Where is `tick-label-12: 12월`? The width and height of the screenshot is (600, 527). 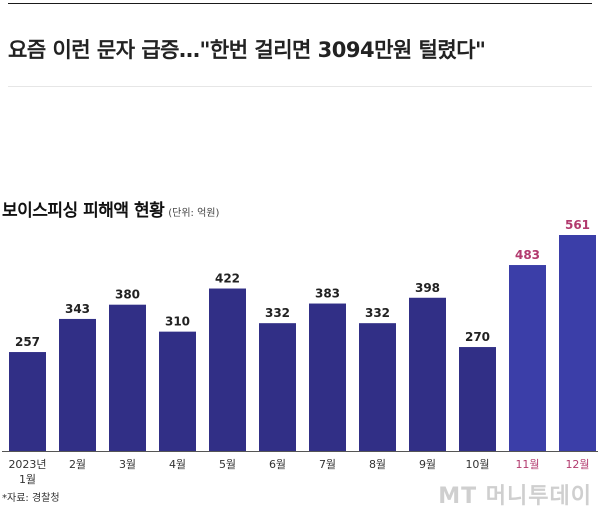 tick-label-12: 12월 is located at coordinates (577, 464).